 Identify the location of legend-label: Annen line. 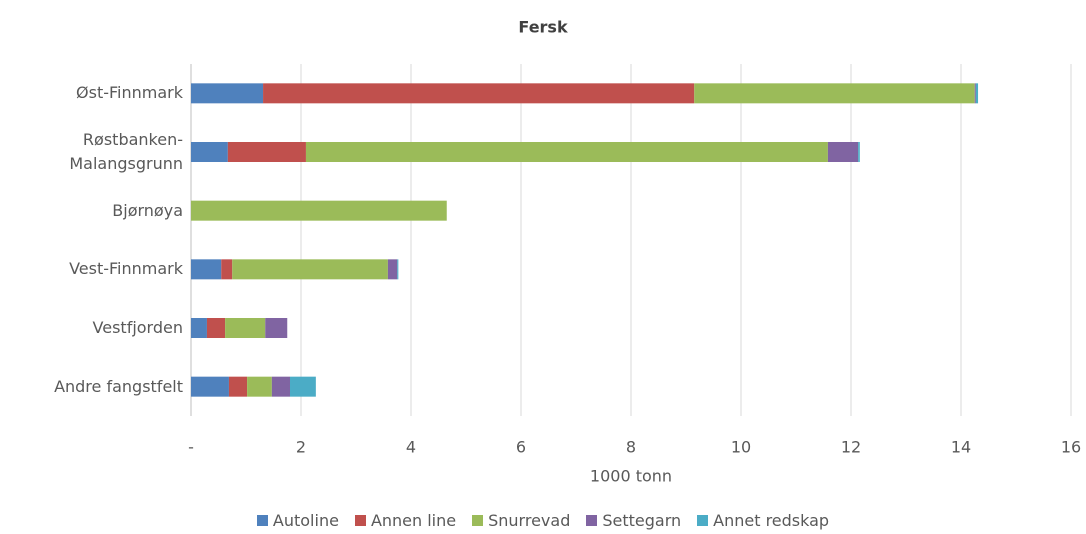
(413, 520).